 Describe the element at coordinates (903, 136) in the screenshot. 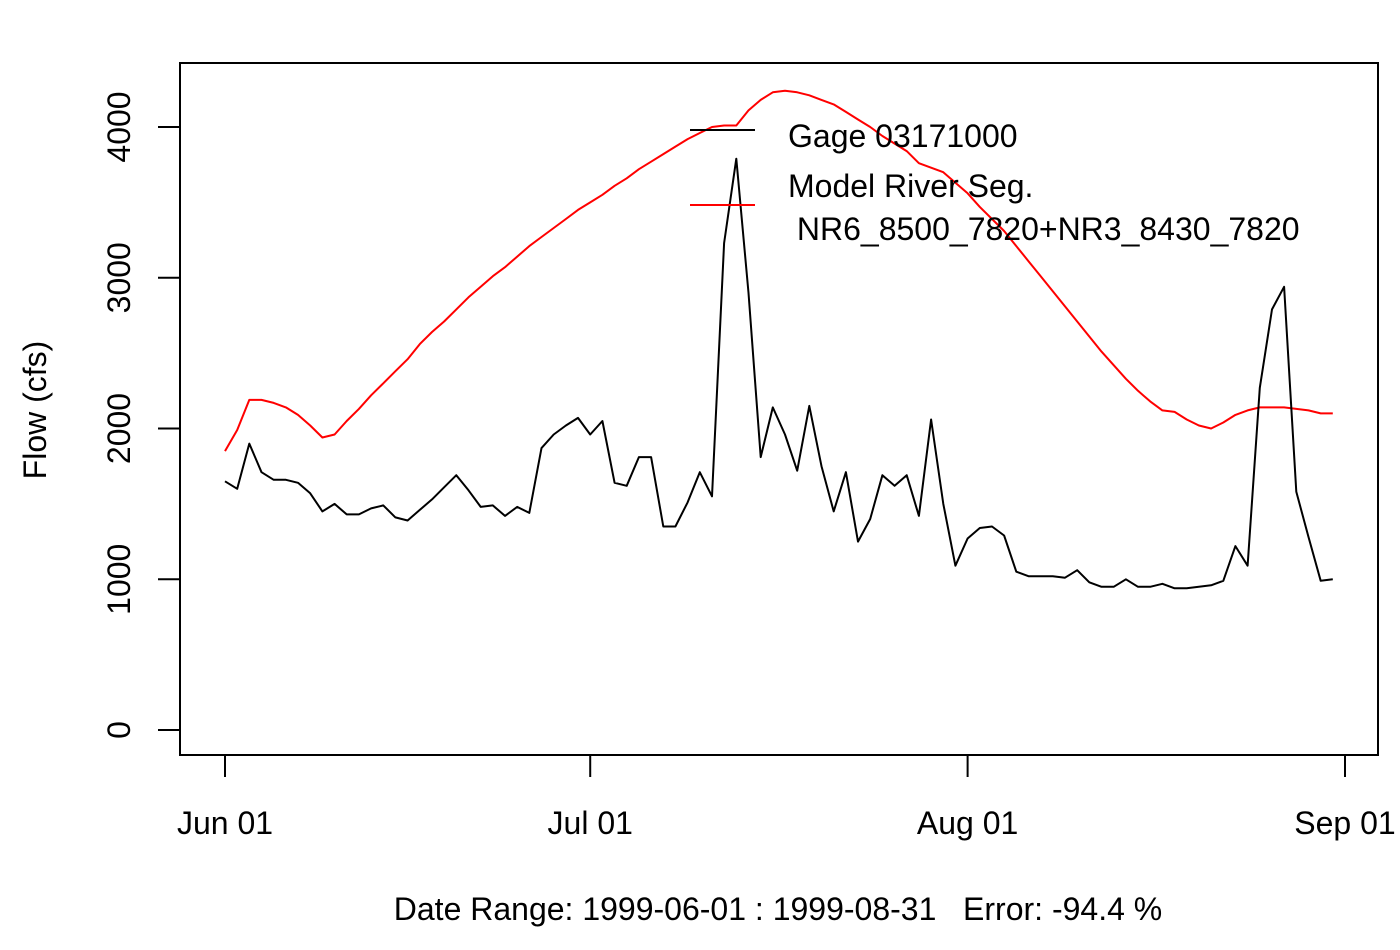

I see `legend-label-gage: Gage 03171000` at that location.